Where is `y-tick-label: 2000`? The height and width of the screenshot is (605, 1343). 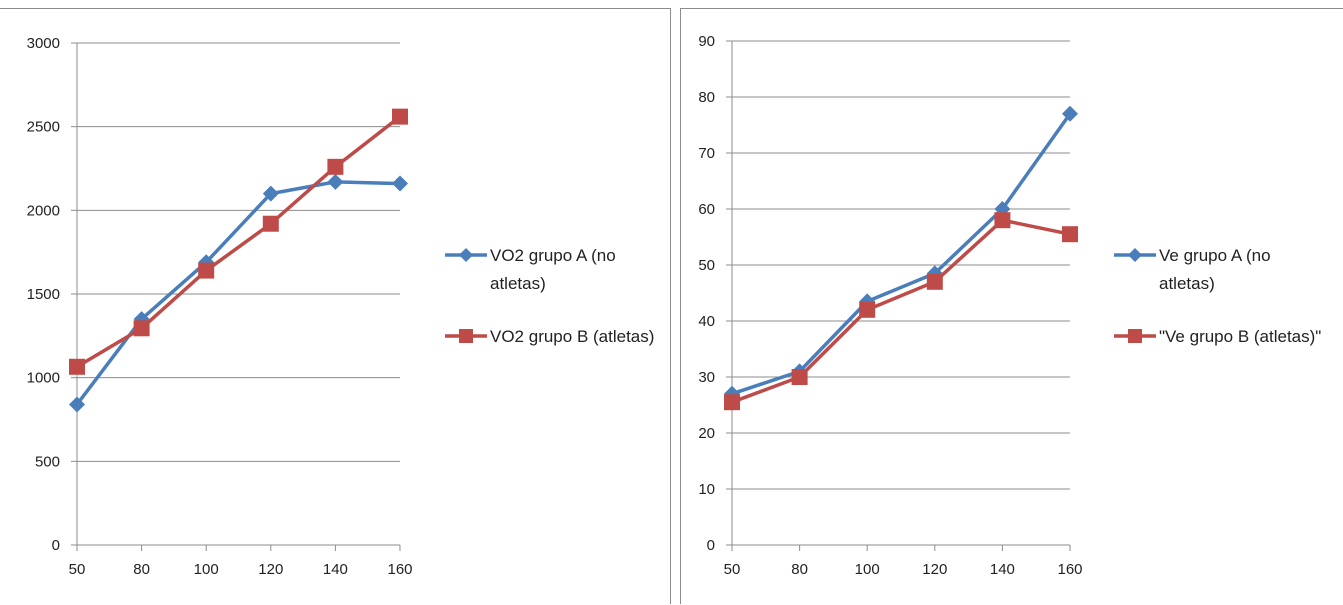 y-tick-label: 2000 is located at coordinates (43, 210).